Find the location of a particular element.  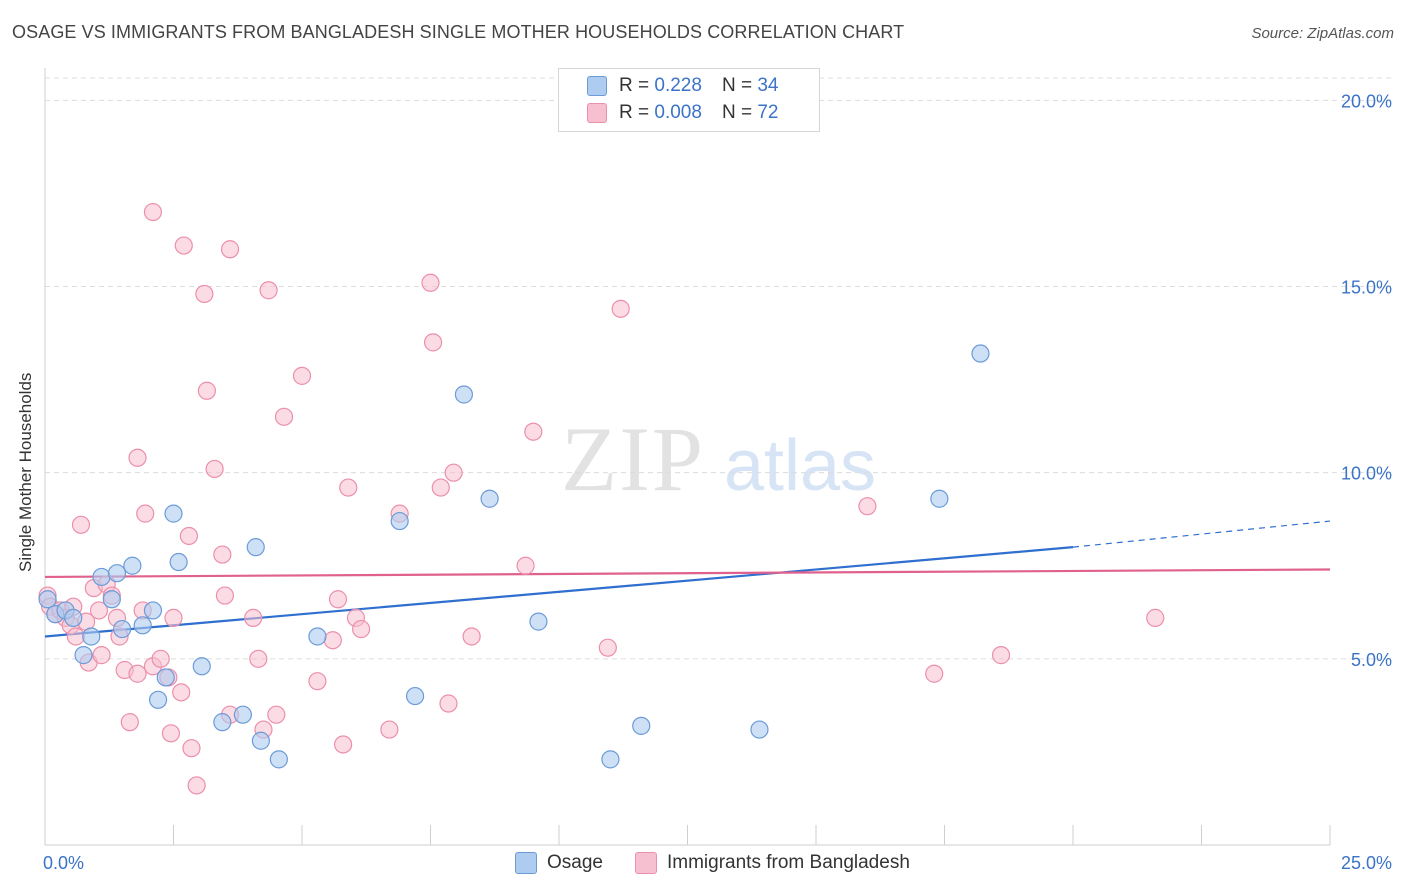

osage-trend-line is located at coordinates (559, 592).